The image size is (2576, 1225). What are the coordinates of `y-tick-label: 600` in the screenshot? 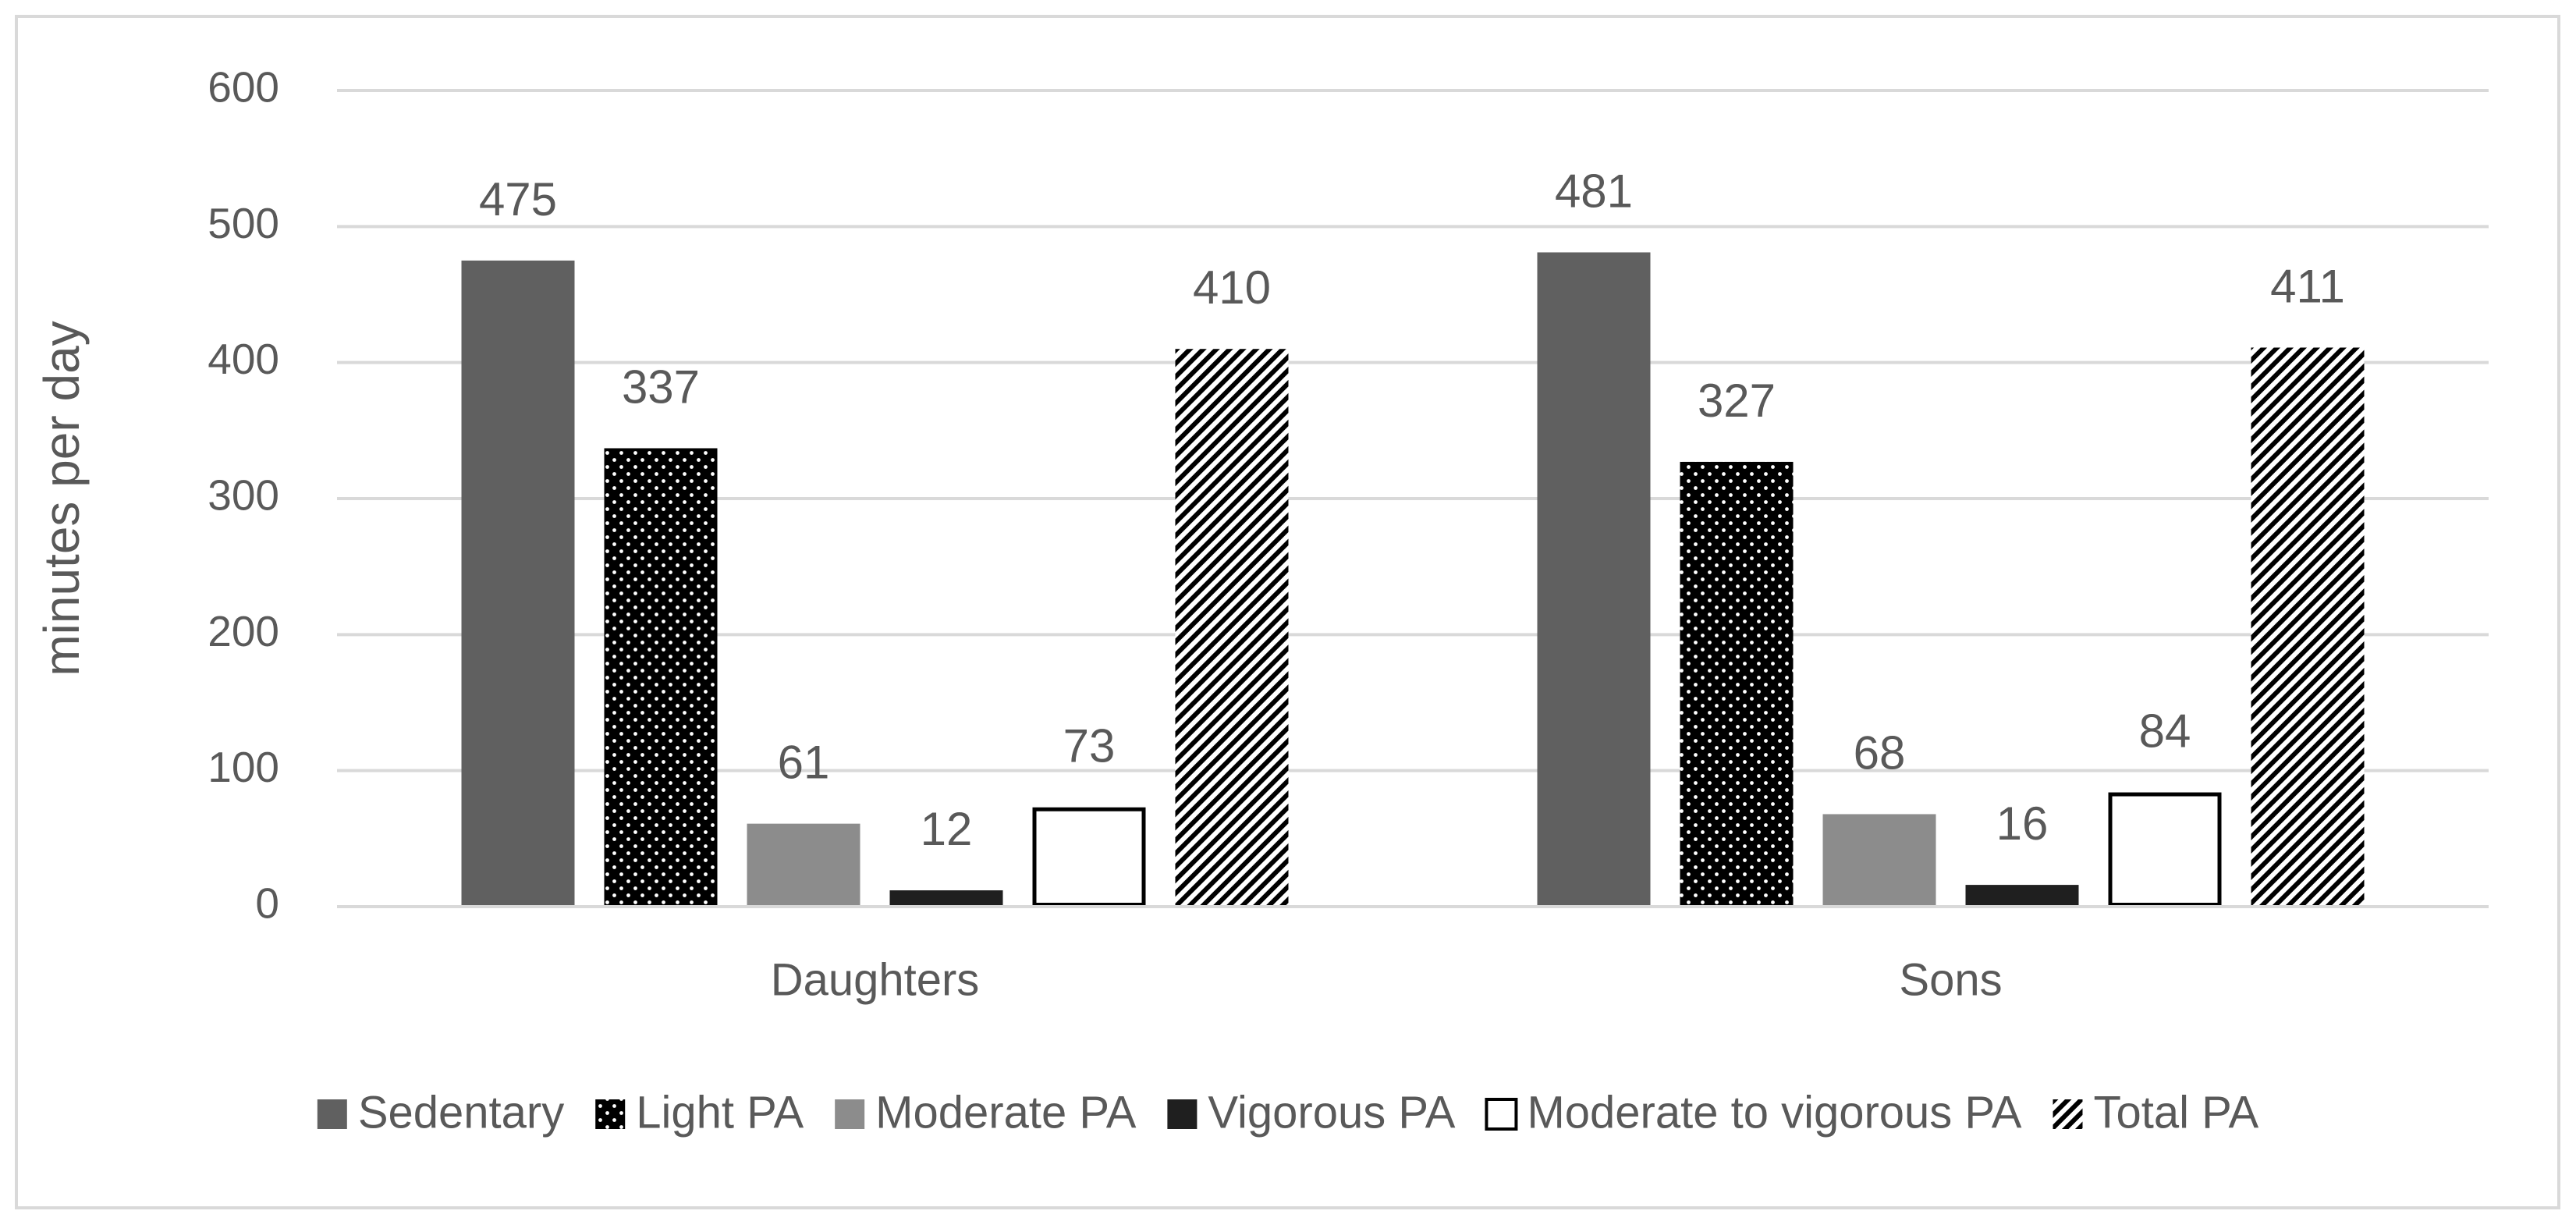 It's located at (243, 88).